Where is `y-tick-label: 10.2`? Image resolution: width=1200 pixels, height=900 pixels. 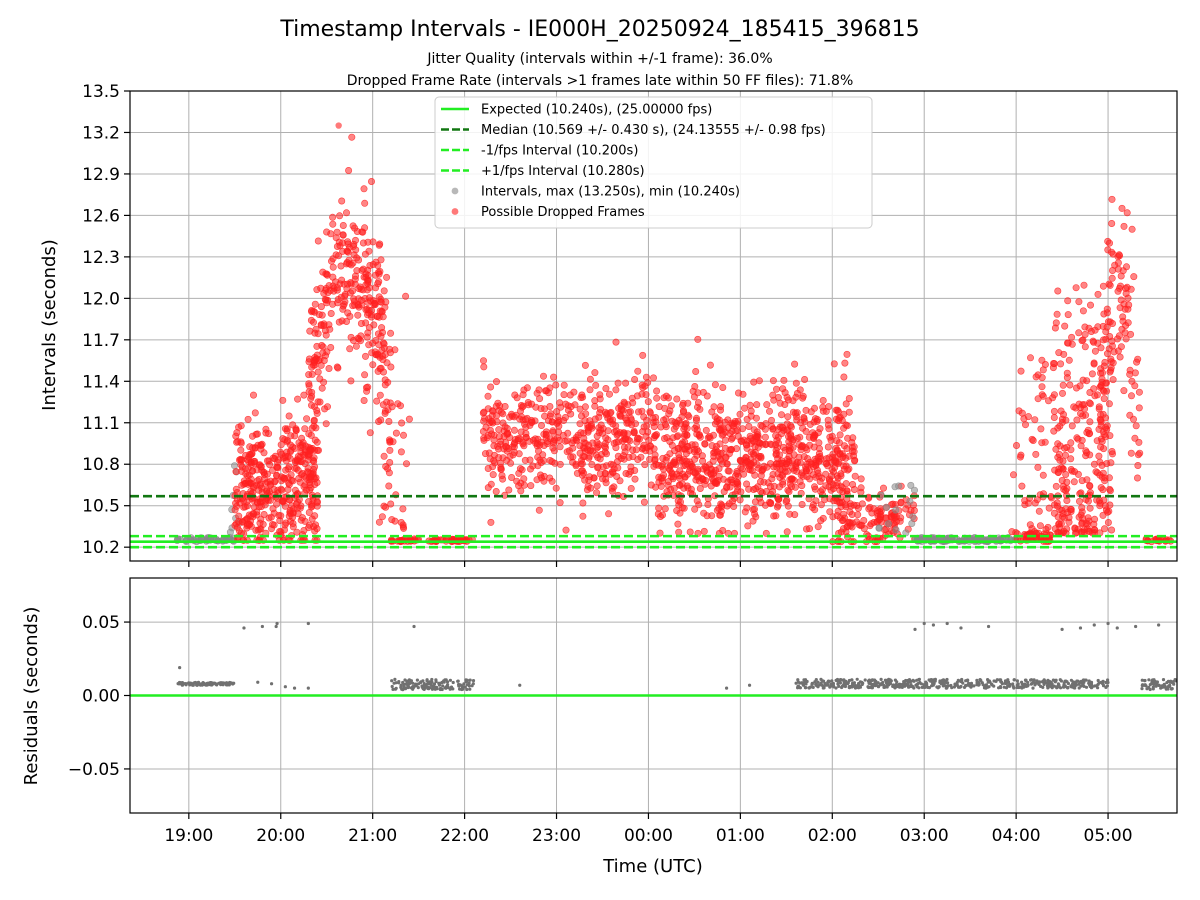
y-tick-label: 10.2 is located at coordinates (101, 548).